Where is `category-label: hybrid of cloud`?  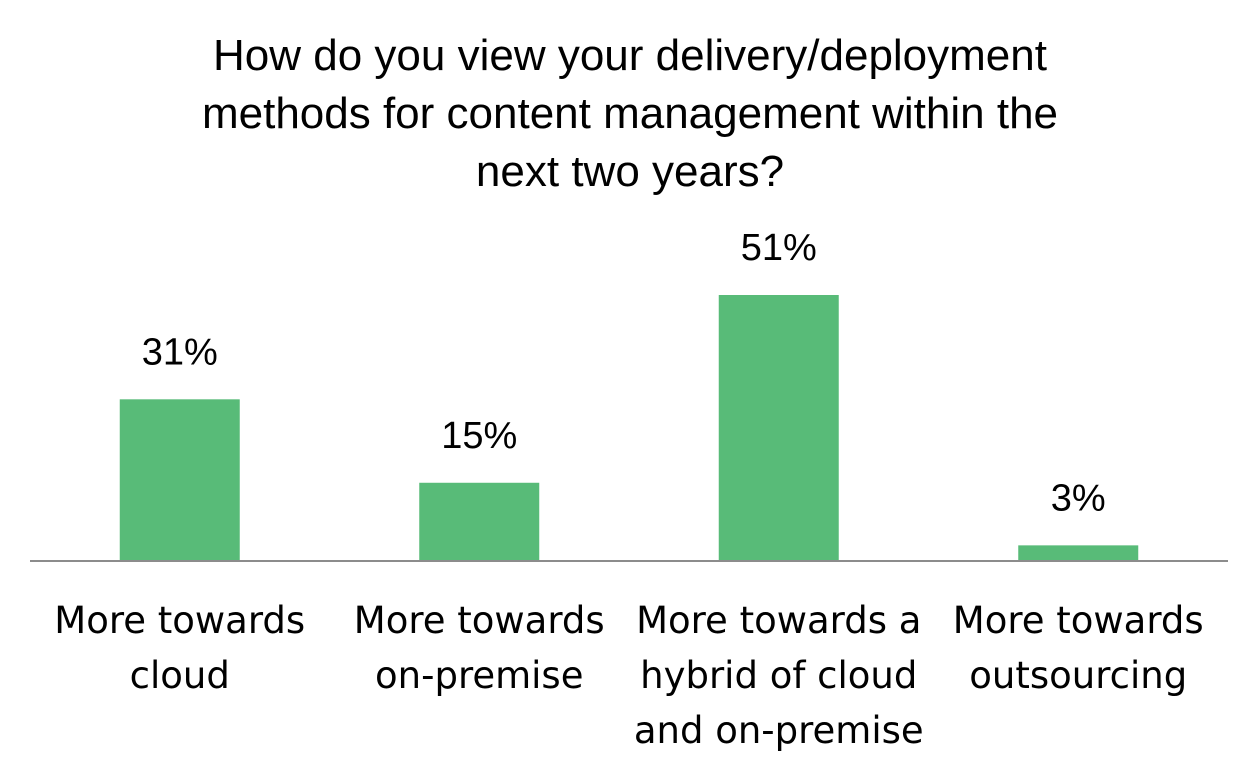
category-label: hybrid of cloud is located at coordinates (778, 675).